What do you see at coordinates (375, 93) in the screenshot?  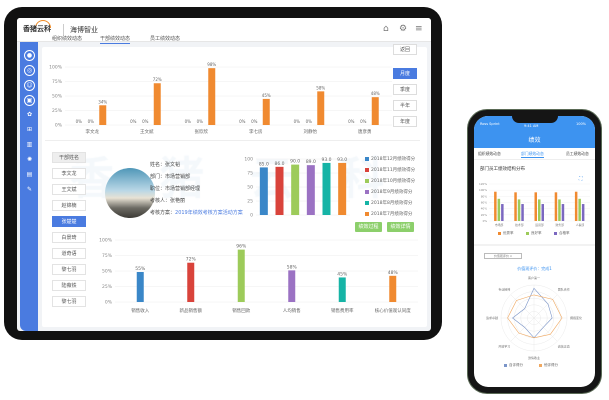 I see `bar-value-label: 48%` at bounding box center [375, 93].